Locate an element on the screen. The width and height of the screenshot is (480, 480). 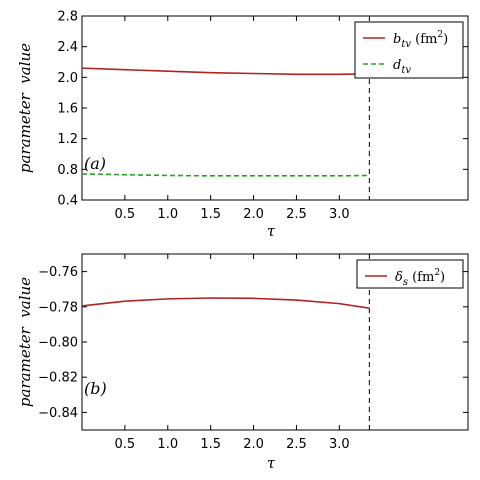
y-tick-label: −0.82 is located at coordinates (58, 378).